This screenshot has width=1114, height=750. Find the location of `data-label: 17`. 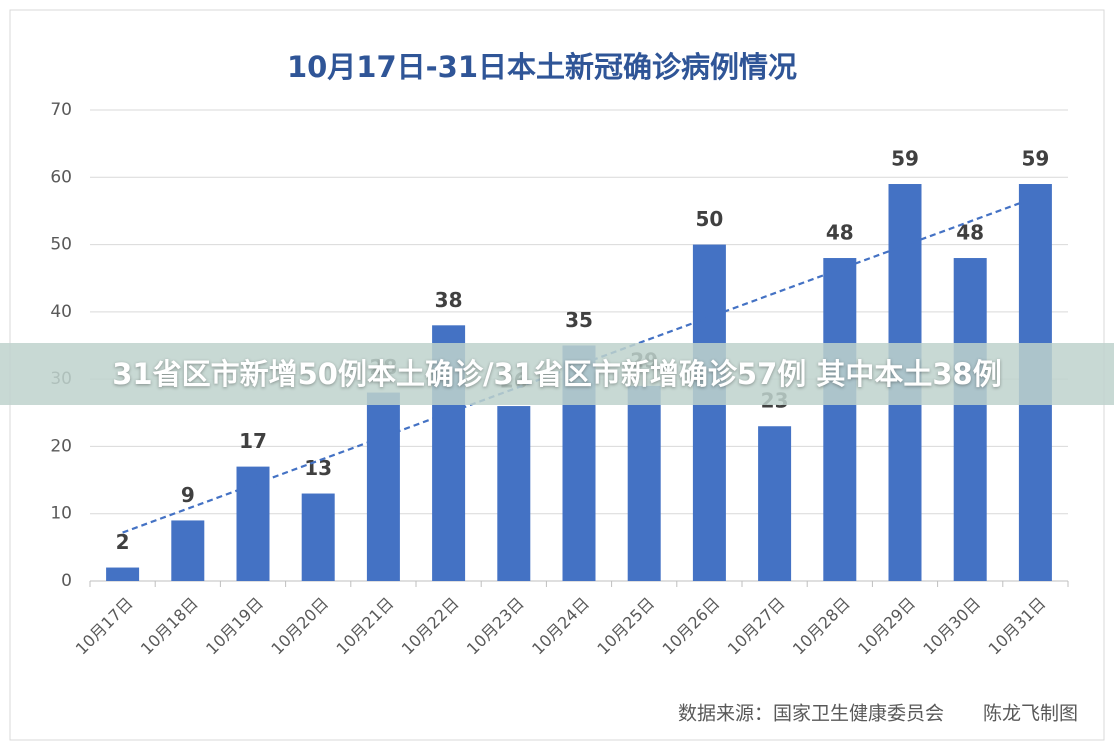

data-label: 17 is located at coordinates (253, 441).